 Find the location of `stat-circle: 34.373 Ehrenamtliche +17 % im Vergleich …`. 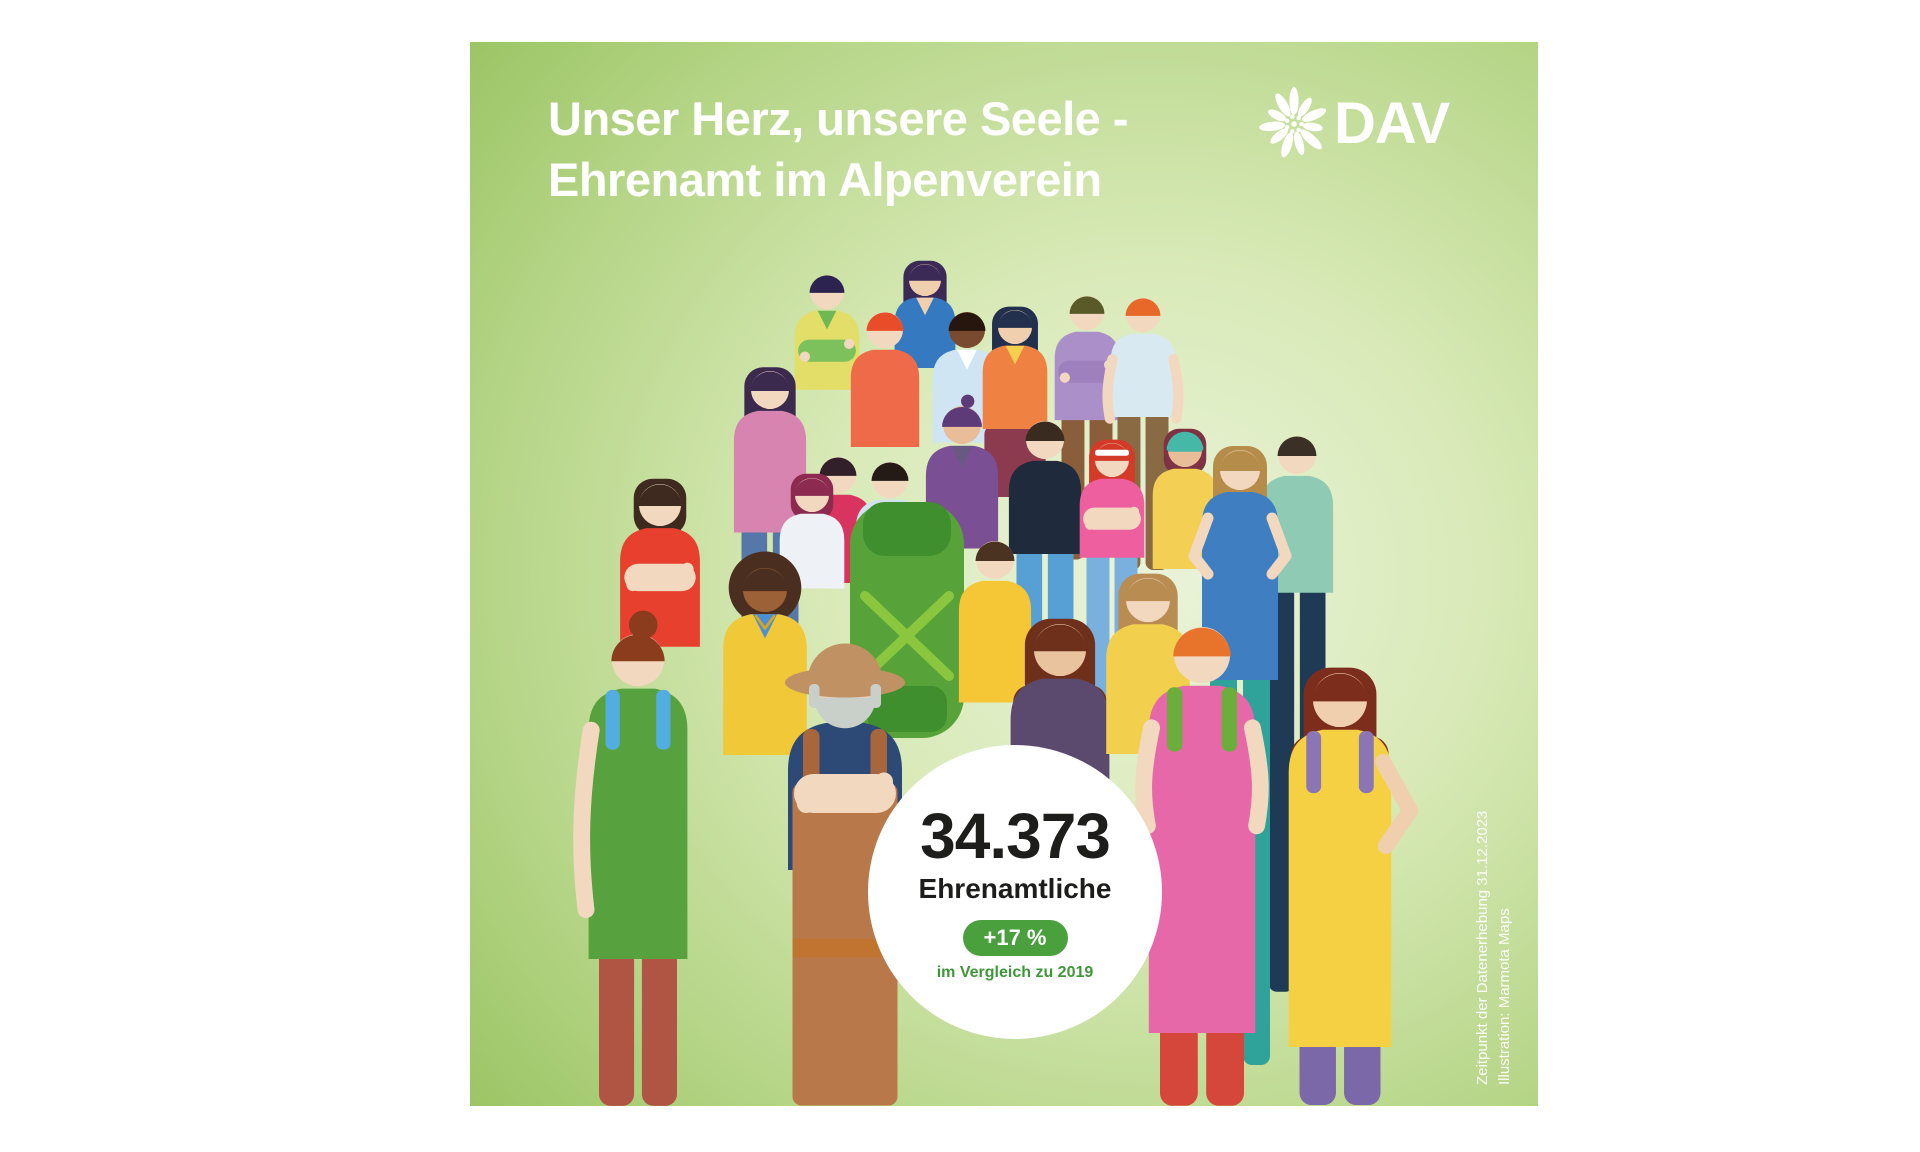

stat-circle: 34.373 Ehrenamtliche +17 % im Vergleich … is located at coordinates (1015, 892).